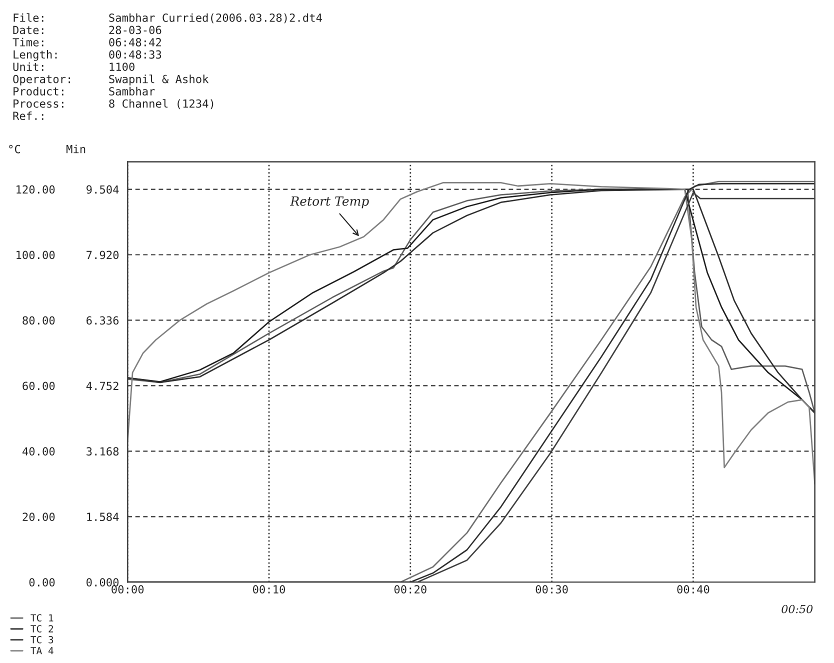 This screenshot has height=663, width=834. I want to click on y-tick-label: 120.00, so click(35, 189).